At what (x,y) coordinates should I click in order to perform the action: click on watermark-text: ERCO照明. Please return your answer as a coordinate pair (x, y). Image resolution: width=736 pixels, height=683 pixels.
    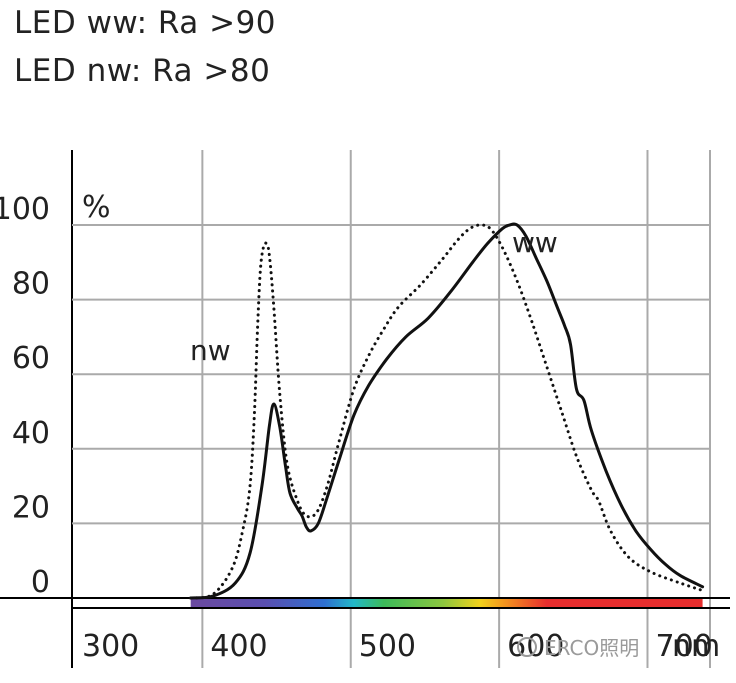
    Looking at the image, I should click on (591, 648).